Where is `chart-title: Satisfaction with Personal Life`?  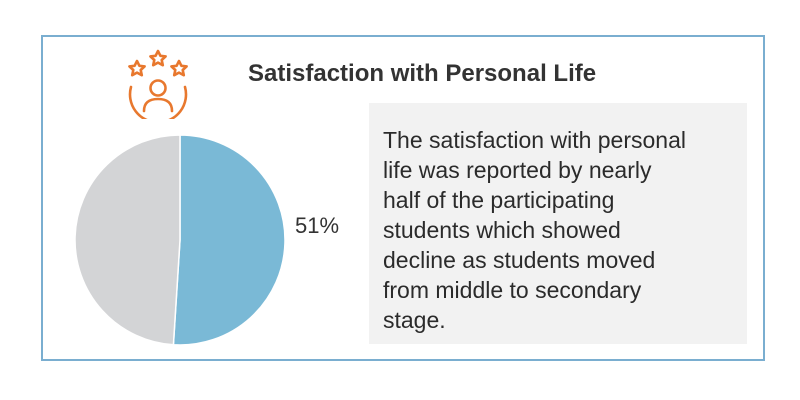
chart-title: Satisfaction with Personal Life is located at coordinates (422, 73).